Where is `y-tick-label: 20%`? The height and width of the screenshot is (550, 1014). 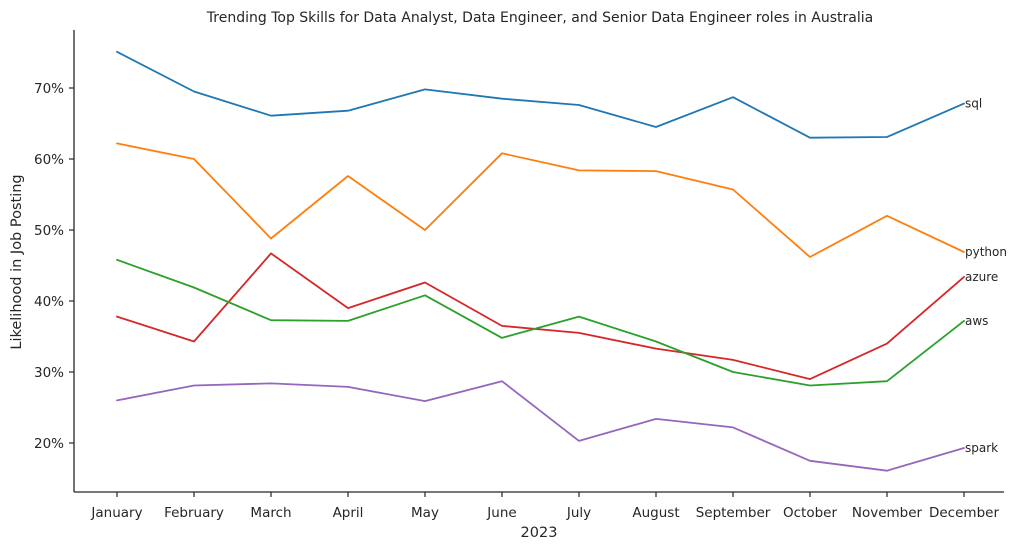
y-tick-label: 20% is located at coordinates (49, 444).